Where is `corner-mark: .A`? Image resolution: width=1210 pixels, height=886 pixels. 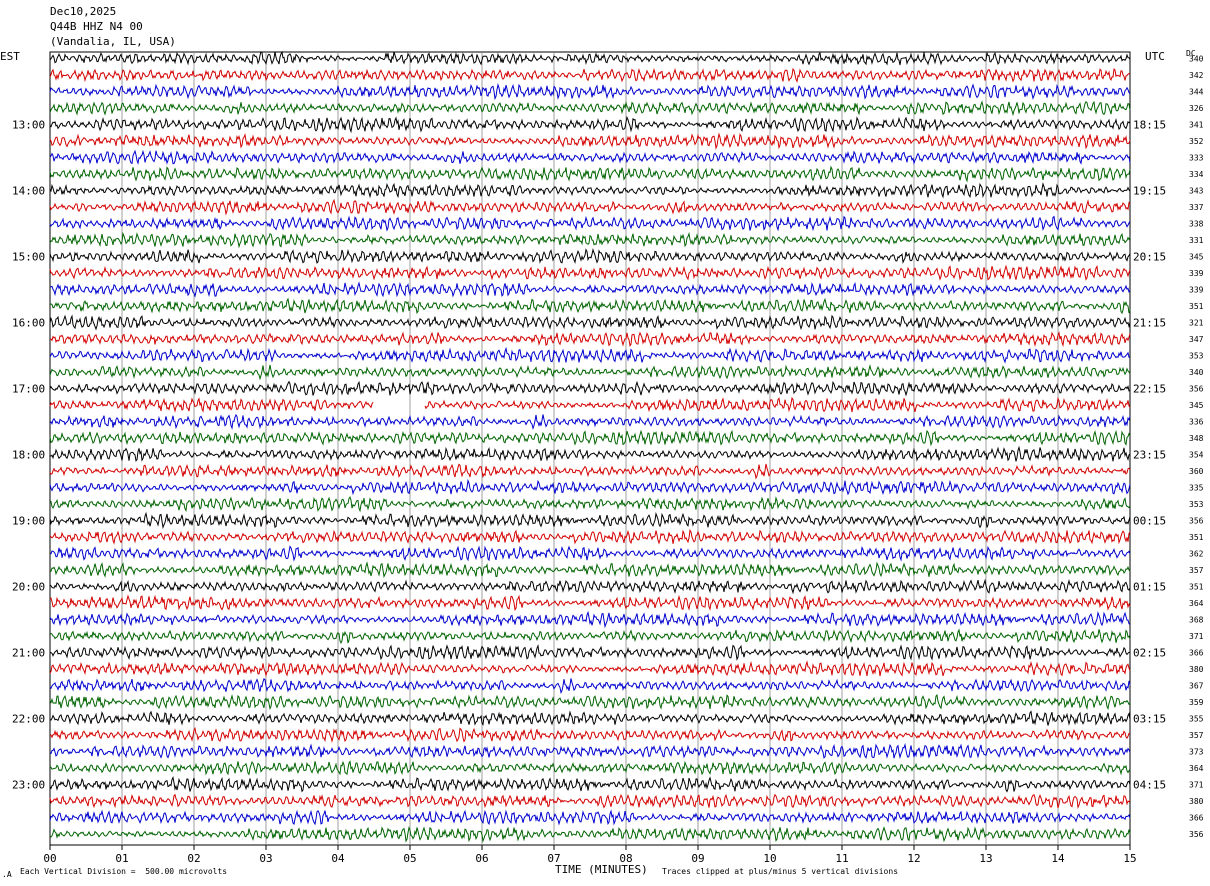
corner-mark: .A is located at coordinates (7, 874).